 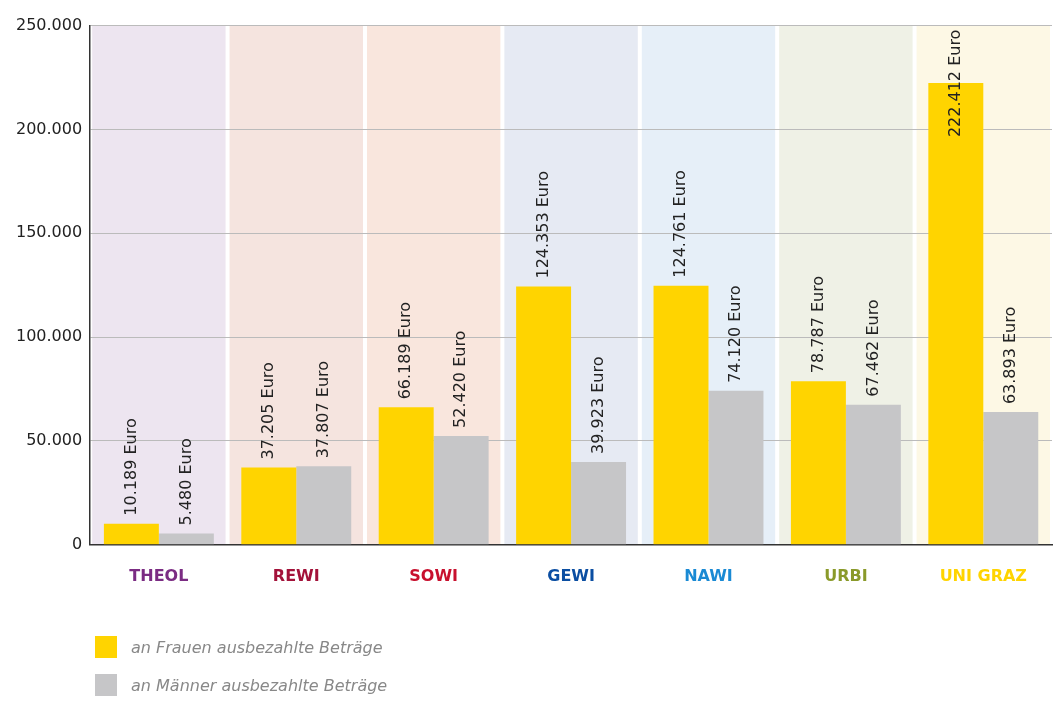 What do you see at coordinates (257, 647) in the screenshot?
I see `legend-label: an Frauen ausbezahlte Beträge` at bounding box center [257, 647].